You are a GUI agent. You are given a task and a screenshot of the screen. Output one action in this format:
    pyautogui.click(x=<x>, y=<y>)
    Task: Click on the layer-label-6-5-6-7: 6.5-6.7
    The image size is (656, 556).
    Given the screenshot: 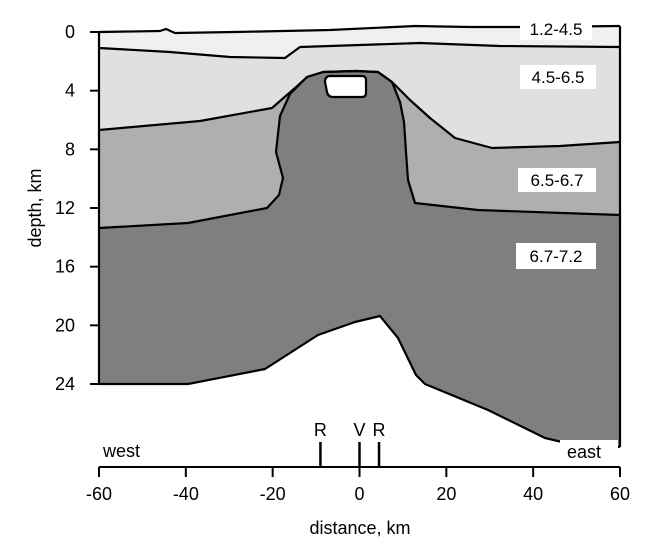 What is the action you would take?
    pyautogui.click(x=557, y=180)
    